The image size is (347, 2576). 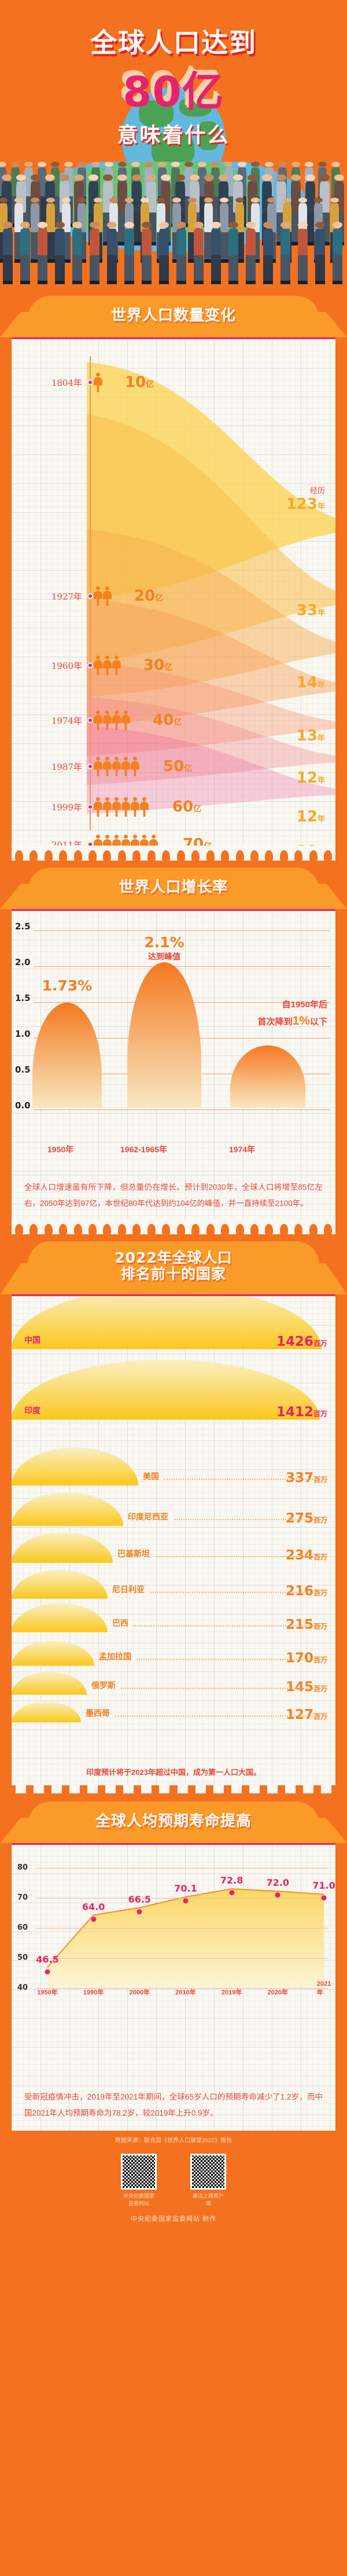 I want to click on qr-right: 廉洁之路客户端, so click(x=208, y=2180).